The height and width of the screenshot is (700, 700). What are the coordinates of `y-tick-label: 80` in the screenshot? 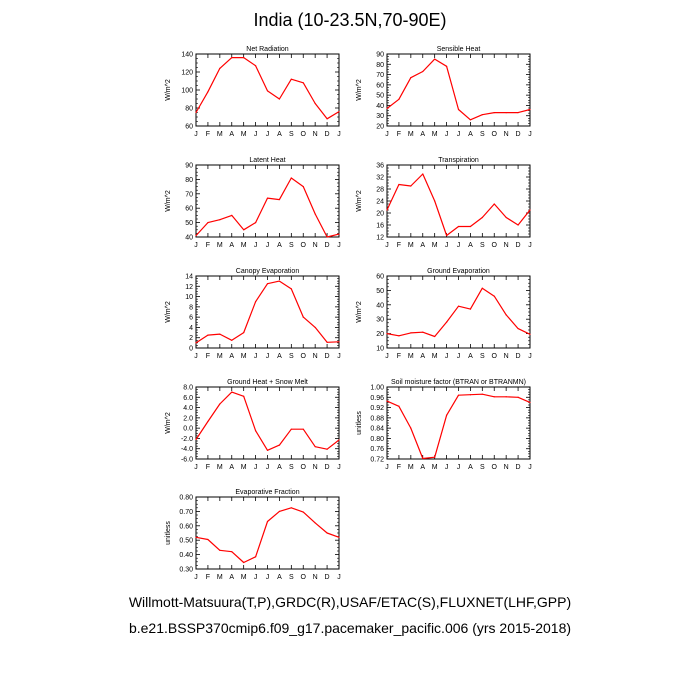 It's located at (380, 65).